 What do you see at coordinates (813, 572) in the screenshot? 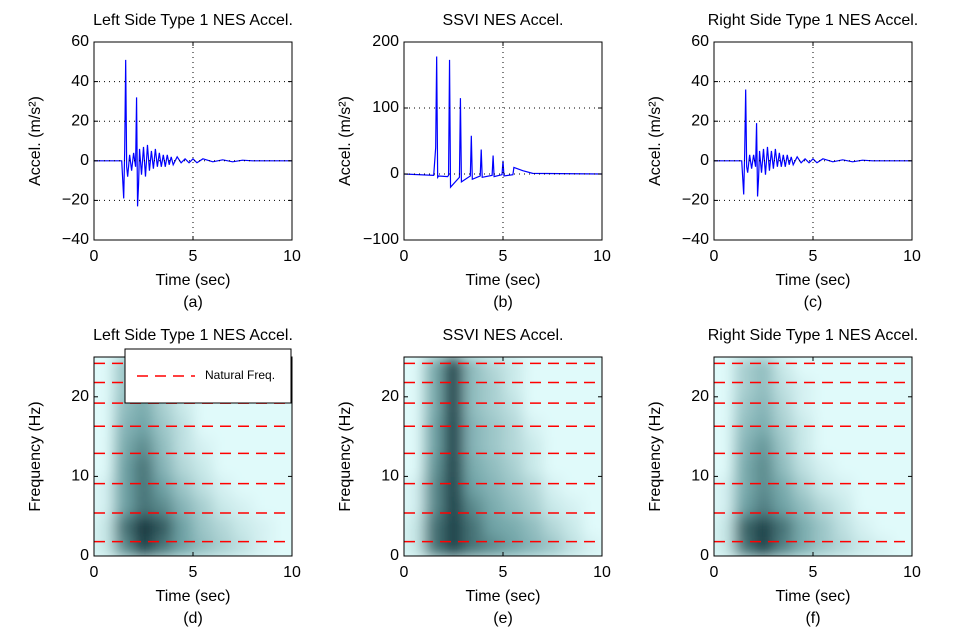
I see `x-tick-label: 5` at bounding box center [813, 572].